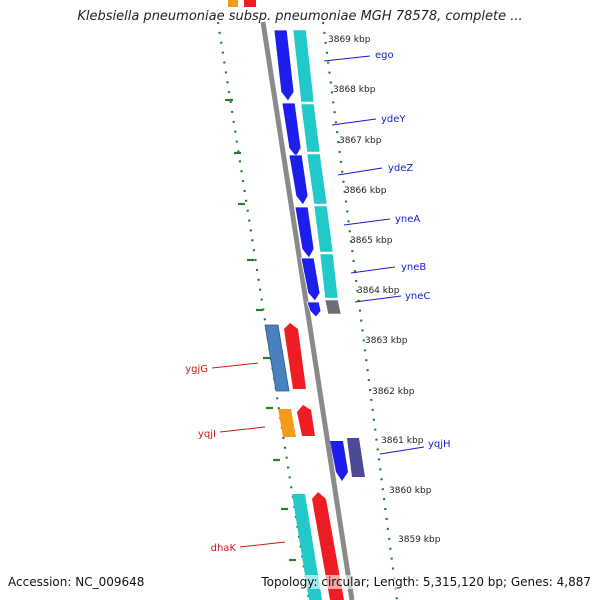 The height and width of the screenshot is (600, 600). I want to click on gene-yqjI-cds, so click(287, 423).